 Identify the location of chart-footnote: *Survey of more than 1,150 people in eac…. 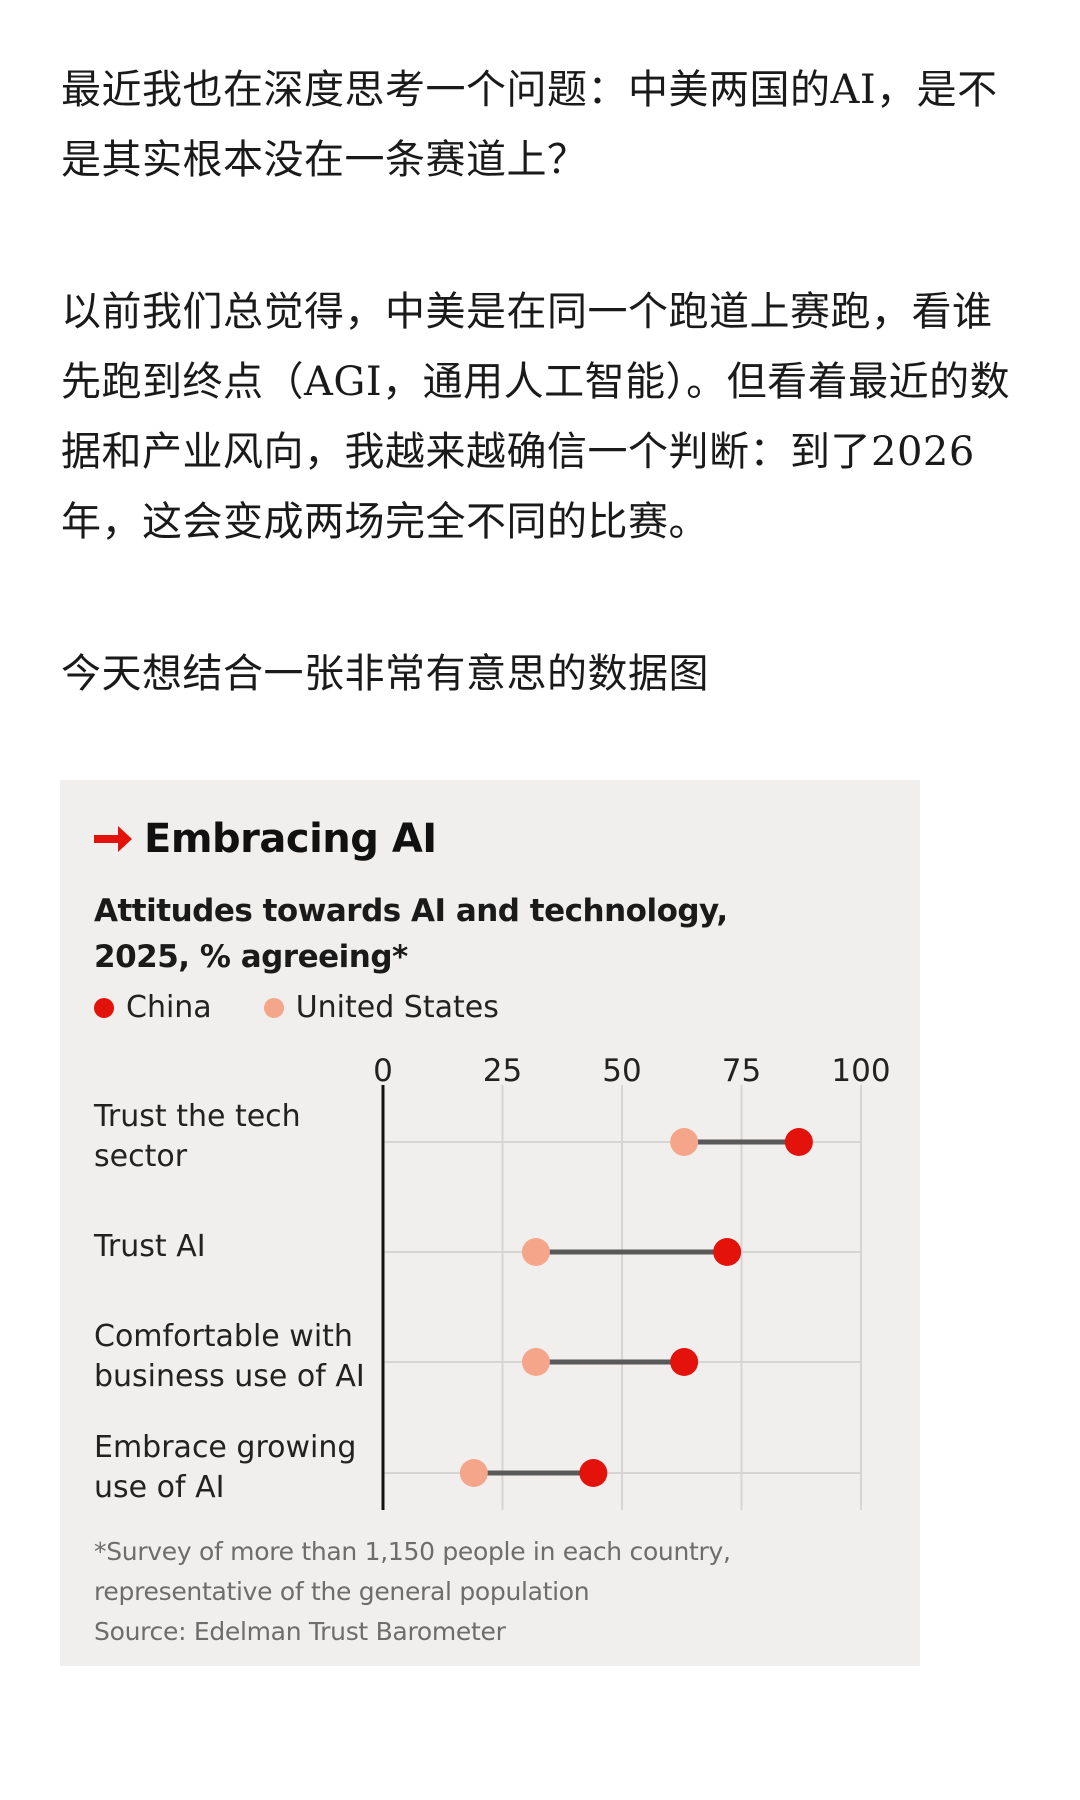
(494, 1592).